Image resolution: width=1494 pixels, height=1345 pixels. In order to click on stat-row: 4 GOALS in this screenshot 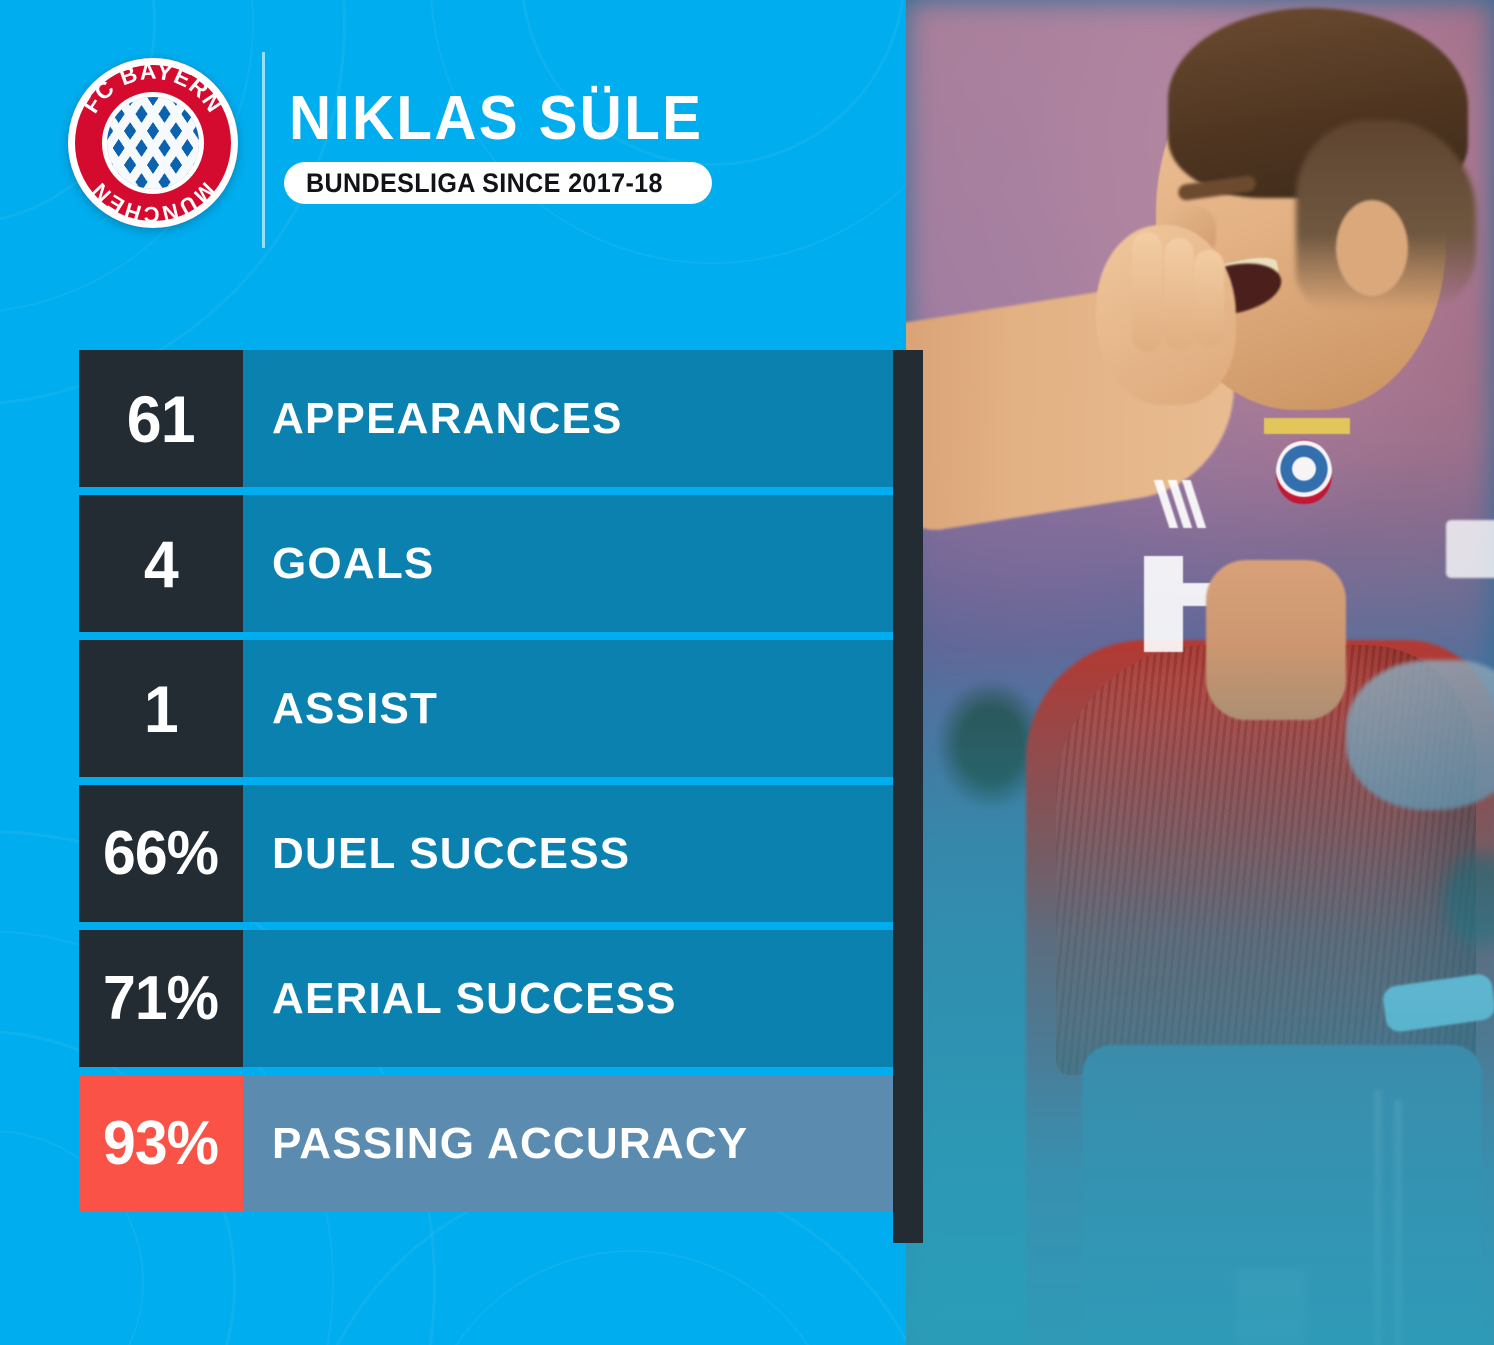, I will do `click(486, 563)`.